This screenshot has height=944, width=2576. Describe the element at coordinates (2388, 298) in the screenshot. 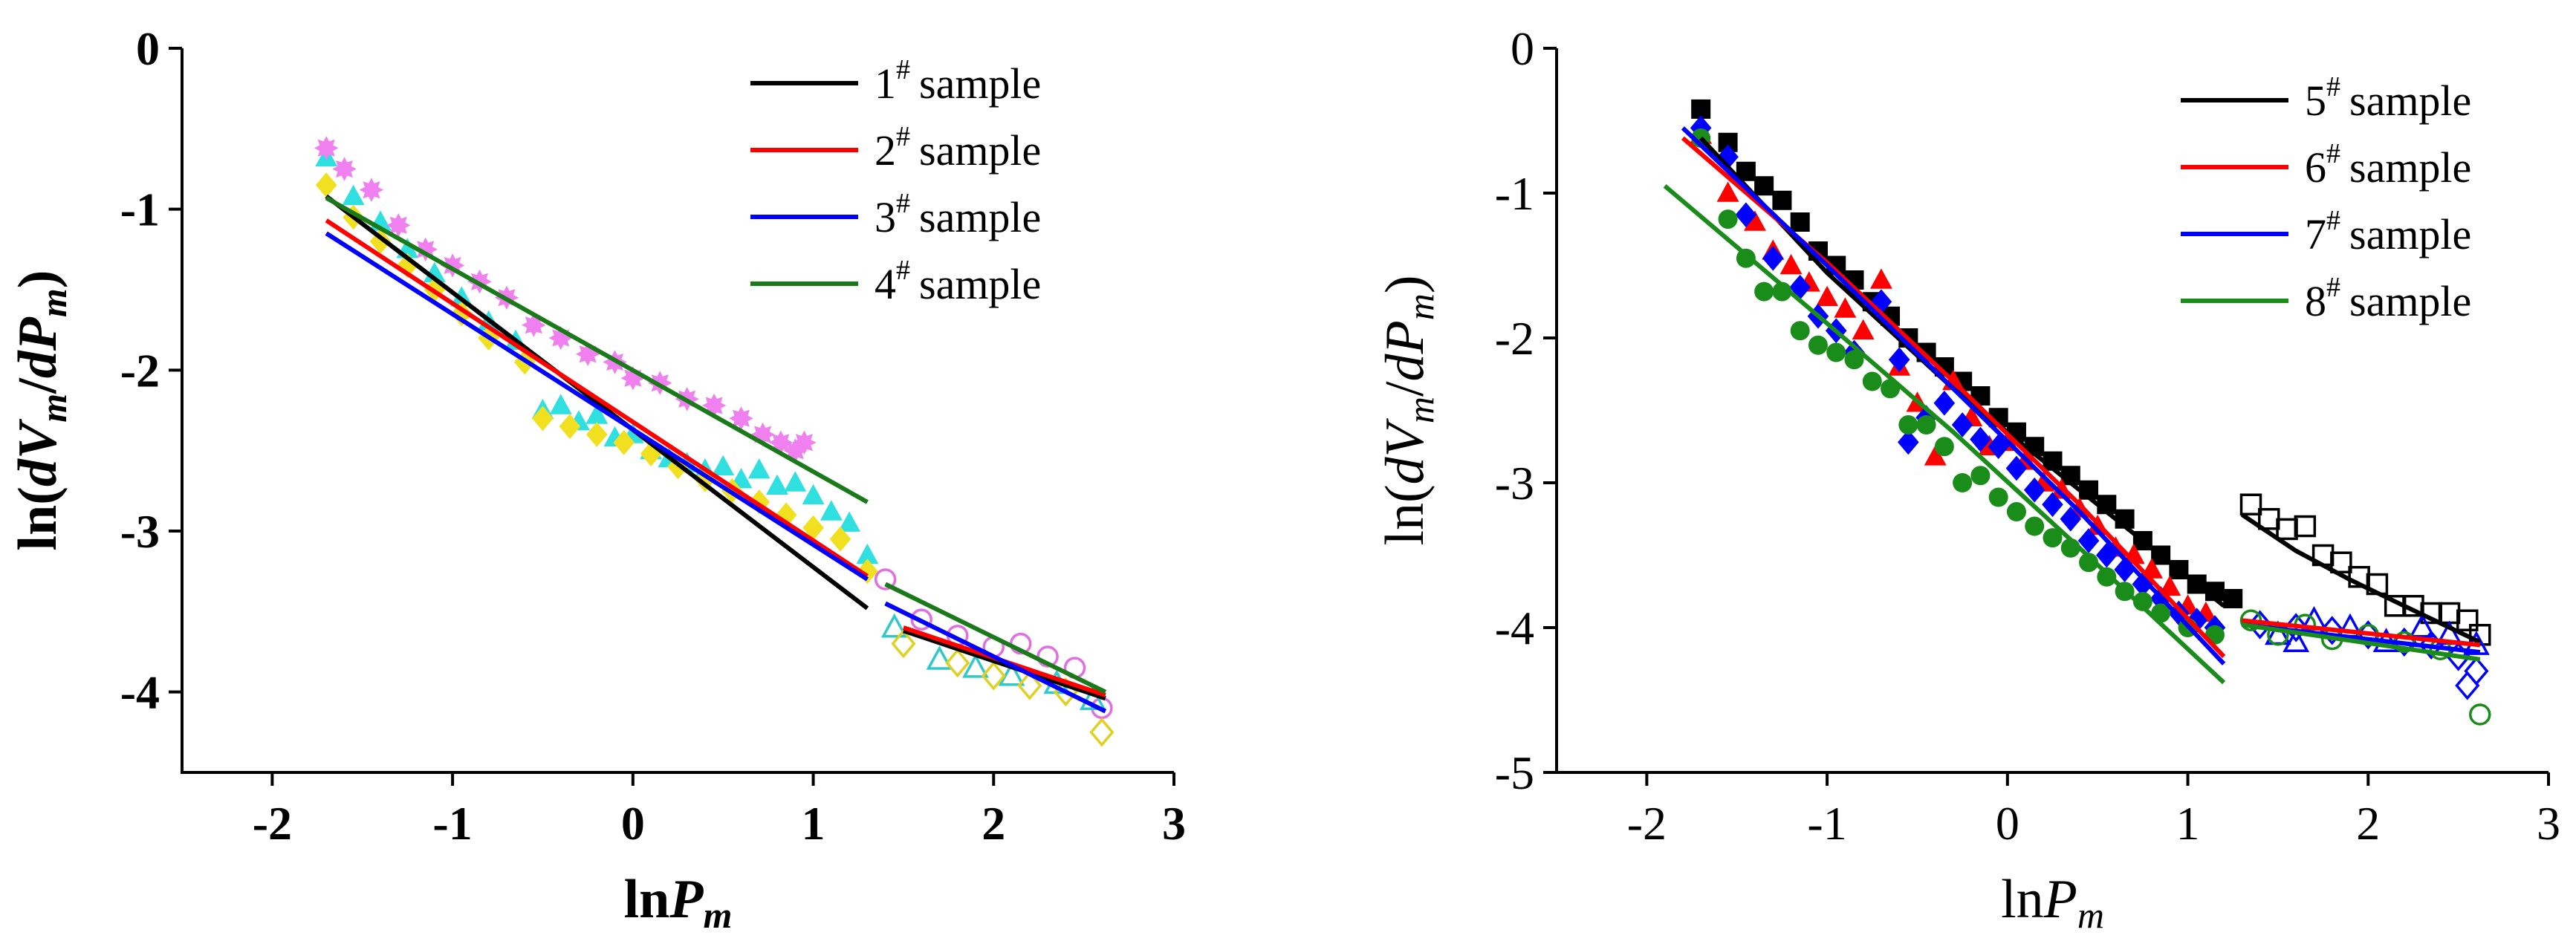

I see `legend-label: 8# sample` at that location.